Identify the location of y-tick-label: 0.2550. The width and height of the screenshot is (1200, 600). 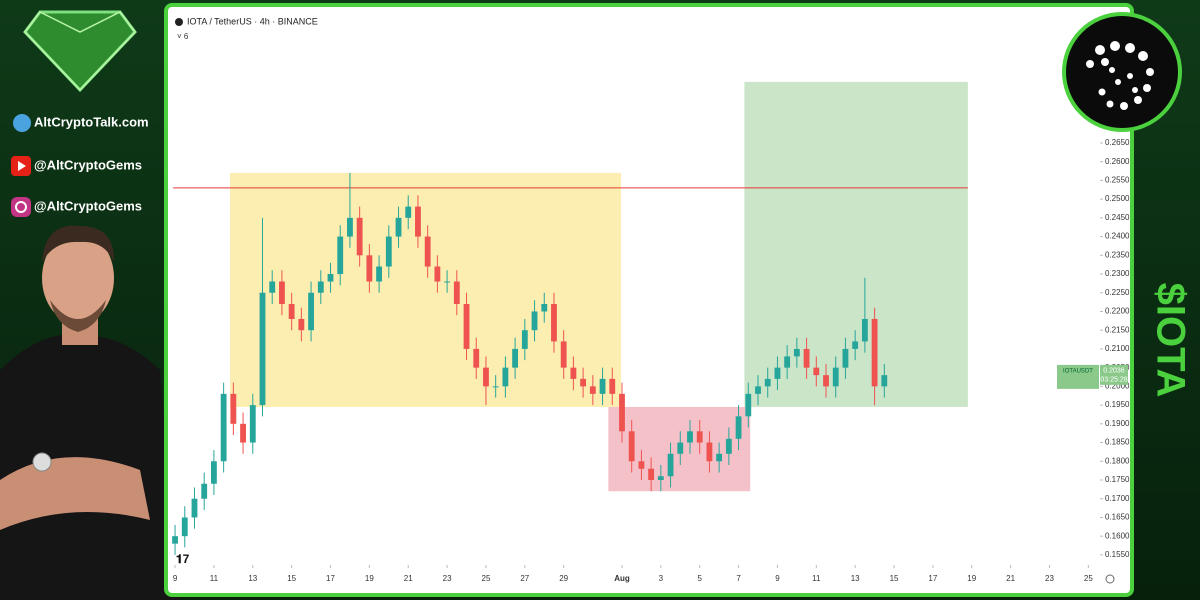
(1117, 180).